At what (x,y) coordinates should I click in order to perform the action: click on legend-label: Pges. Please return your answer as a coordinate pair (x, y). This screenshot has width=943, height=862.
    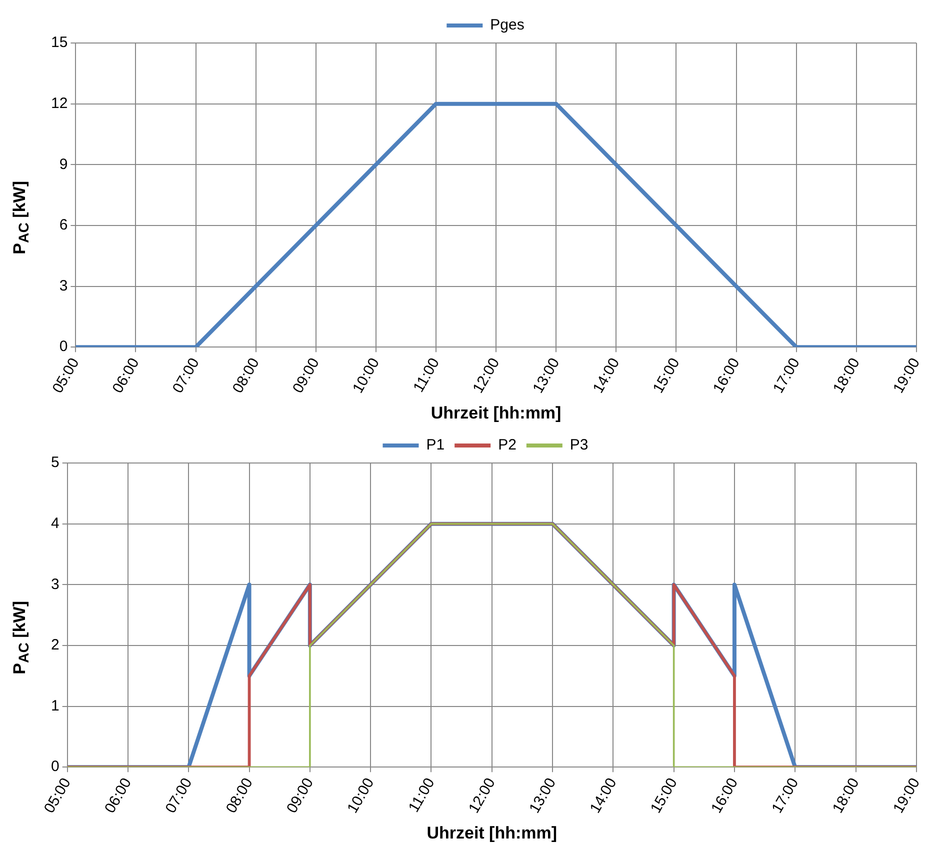
    Looking at the image, I should click on (507, 25).